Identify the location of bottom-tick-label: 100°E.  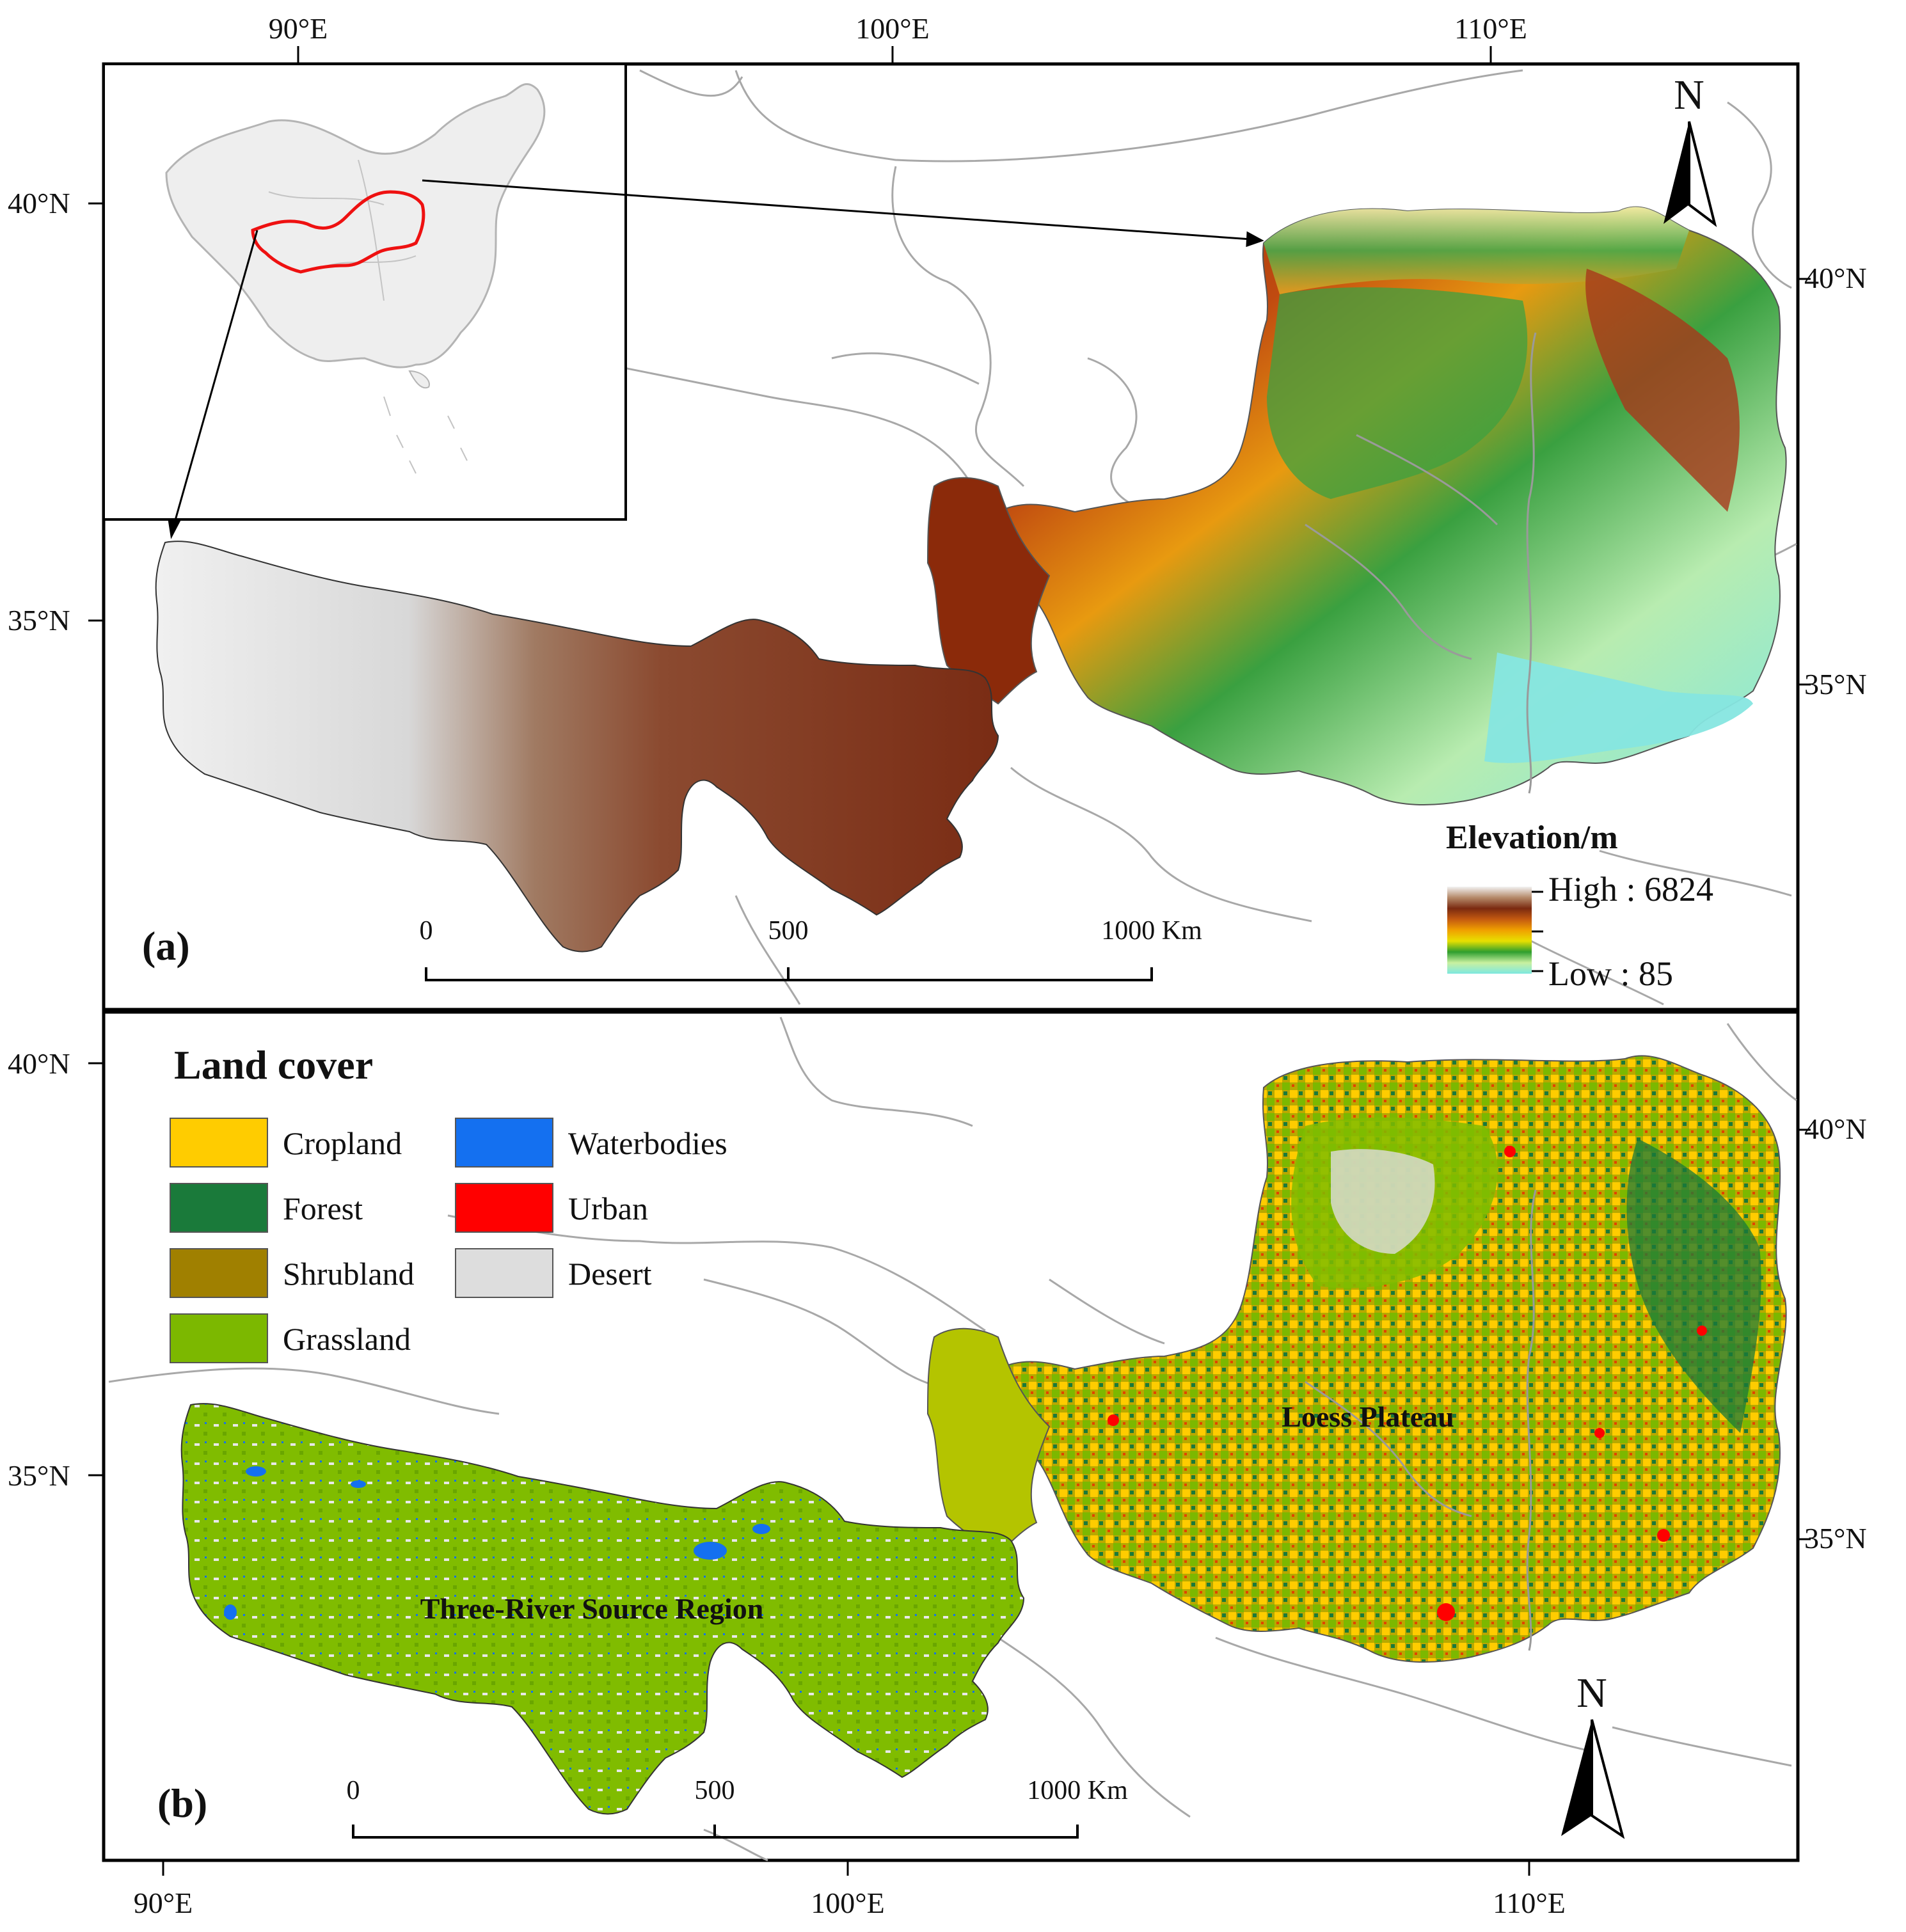
(848, 1903).